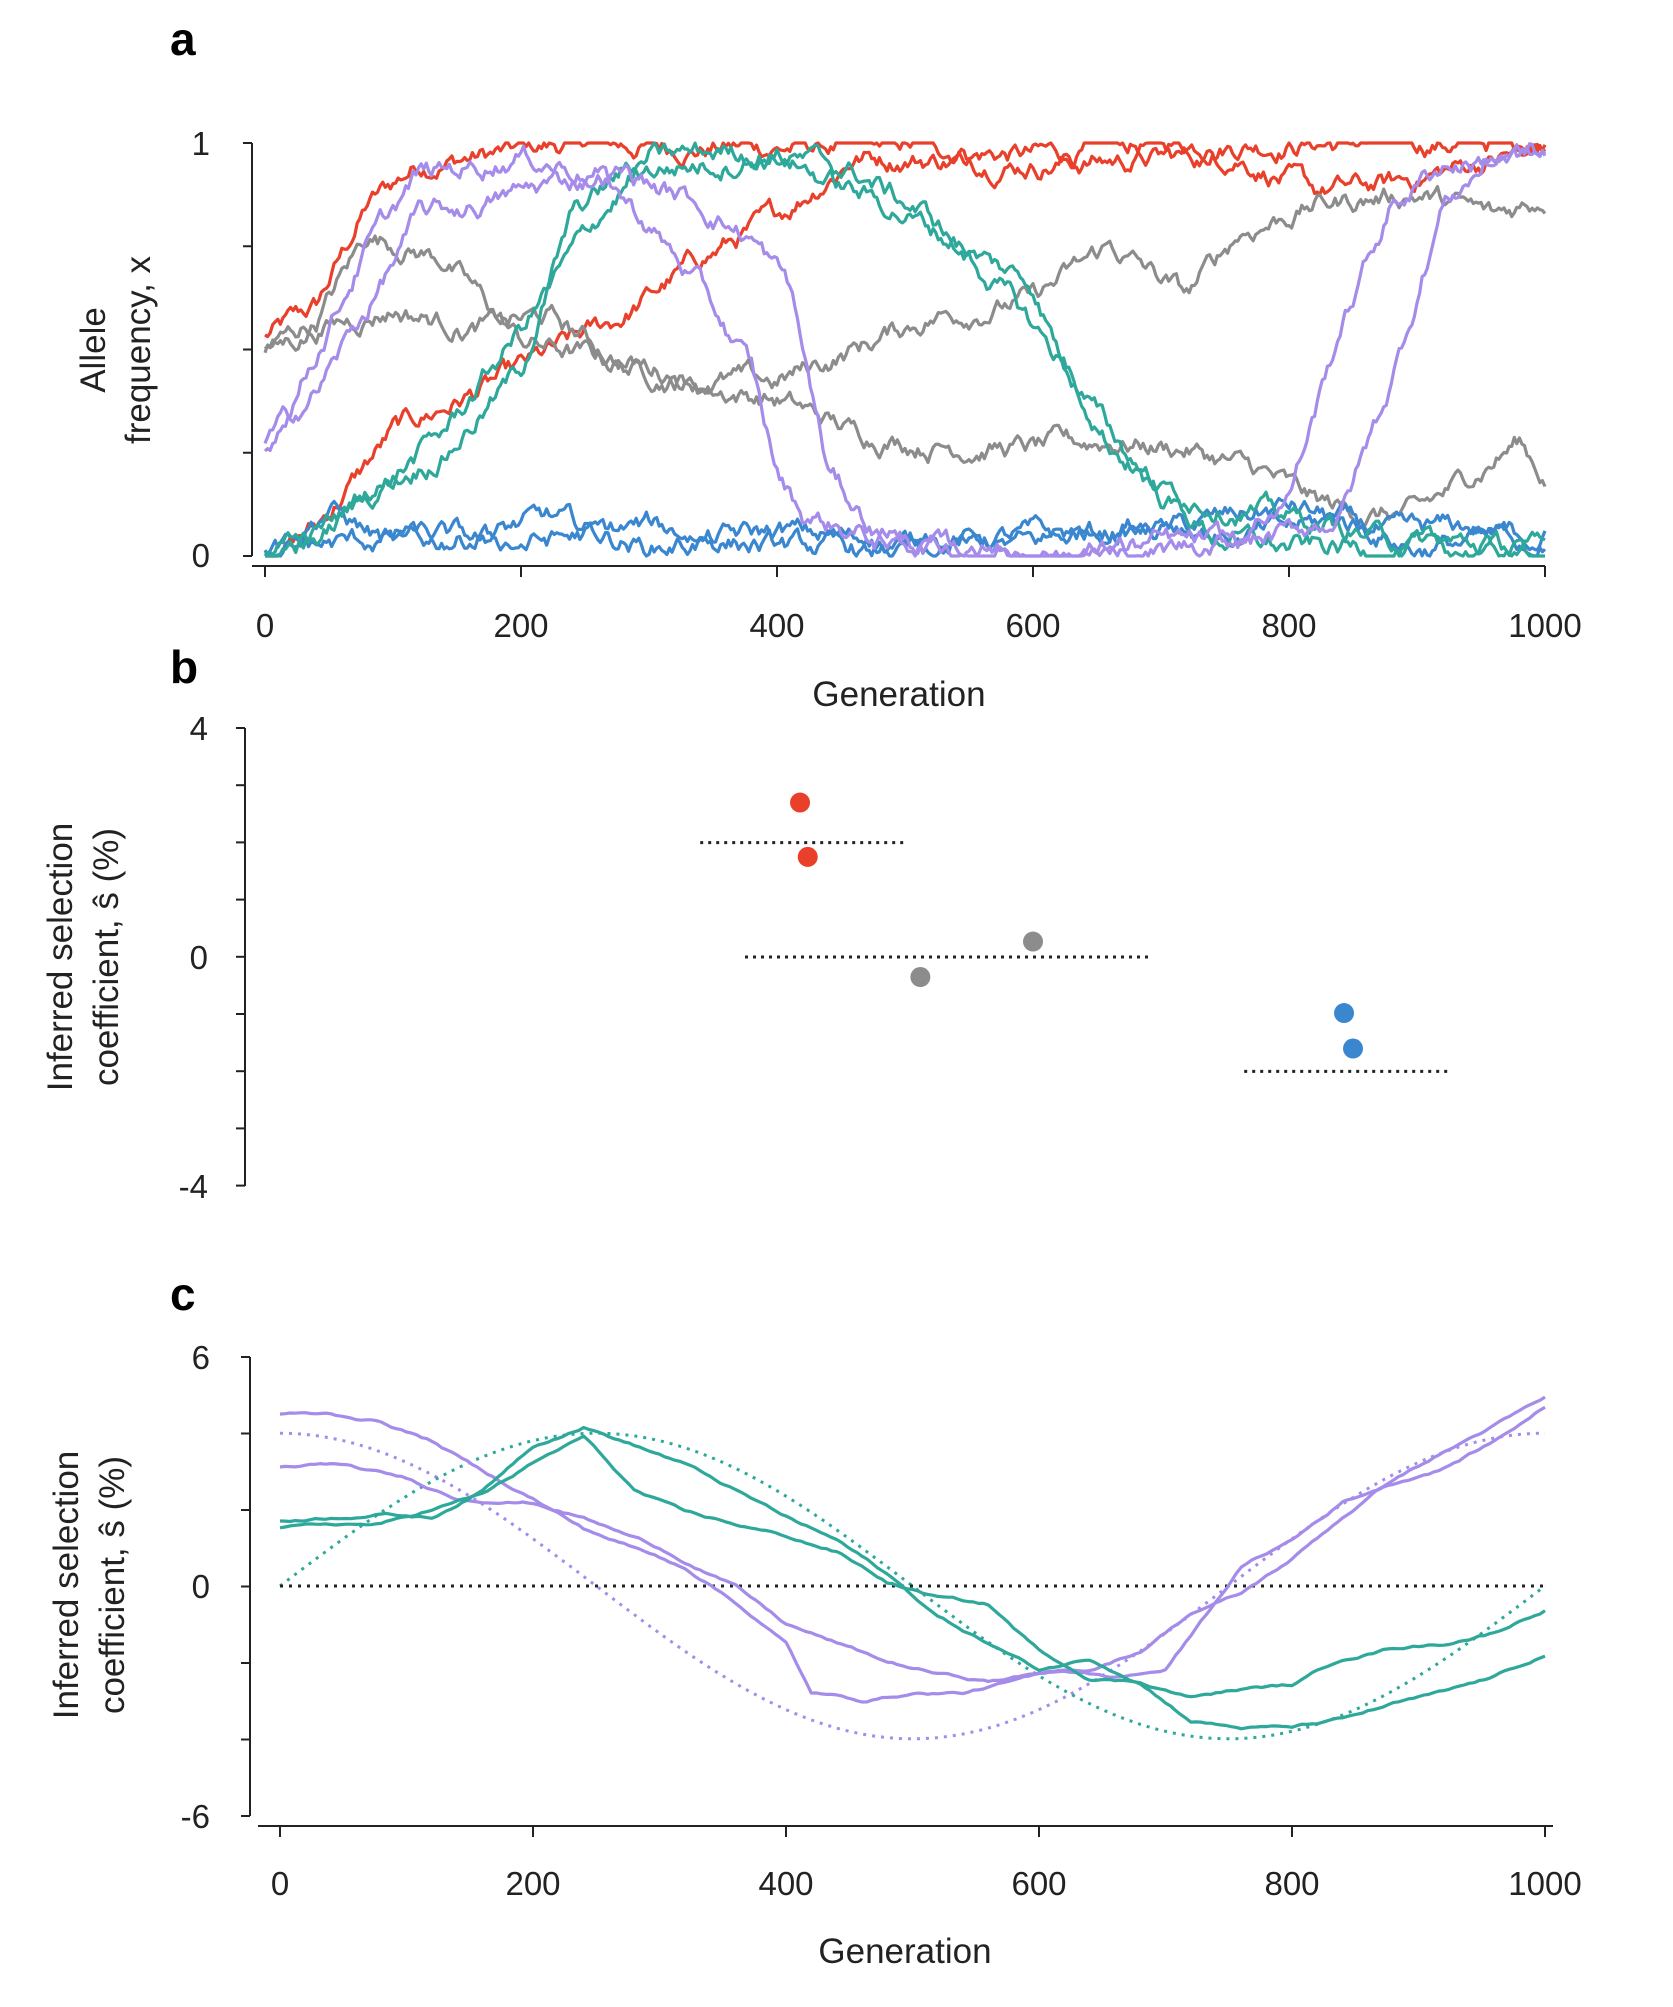 The image size is (1673, 2007). Describe the element at coordinates (919, 605) in the screenshot. I see `panel-a-x-ticks: 0 200 400 600 800 1000` at that location.